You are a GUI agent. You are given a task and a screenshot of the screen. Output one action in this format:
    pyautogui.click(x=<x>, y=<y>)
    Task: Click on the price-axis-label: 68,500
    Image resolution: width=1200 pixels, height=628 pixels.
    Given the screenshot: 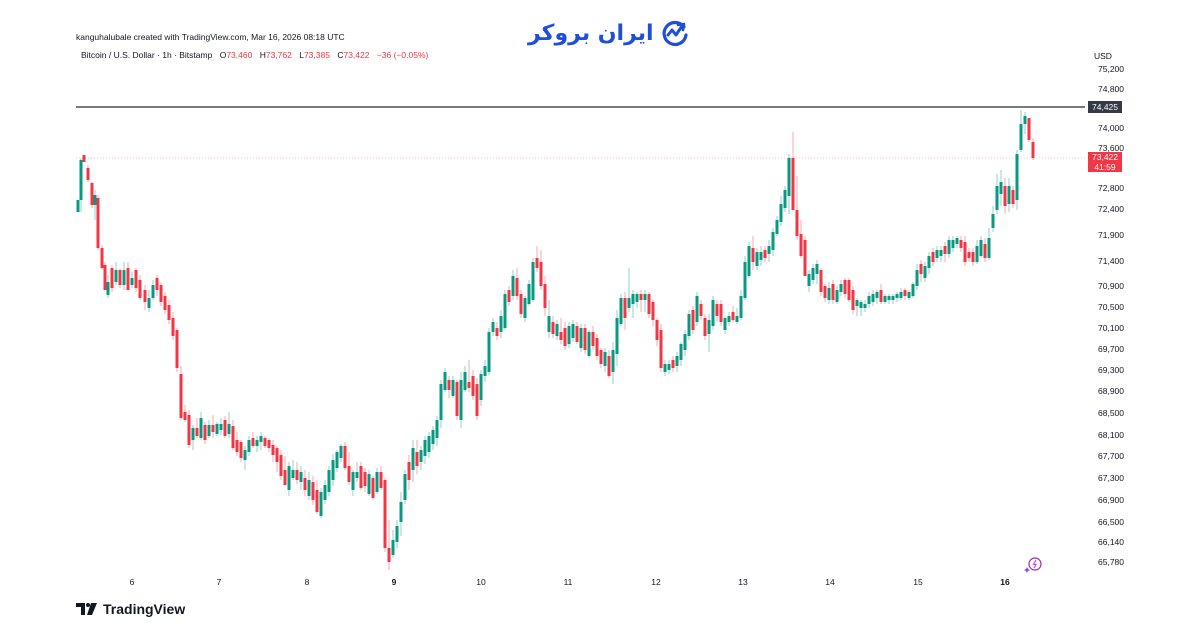 What is the action you would take?
    pyautogui.click(x=1111, y=413)
    